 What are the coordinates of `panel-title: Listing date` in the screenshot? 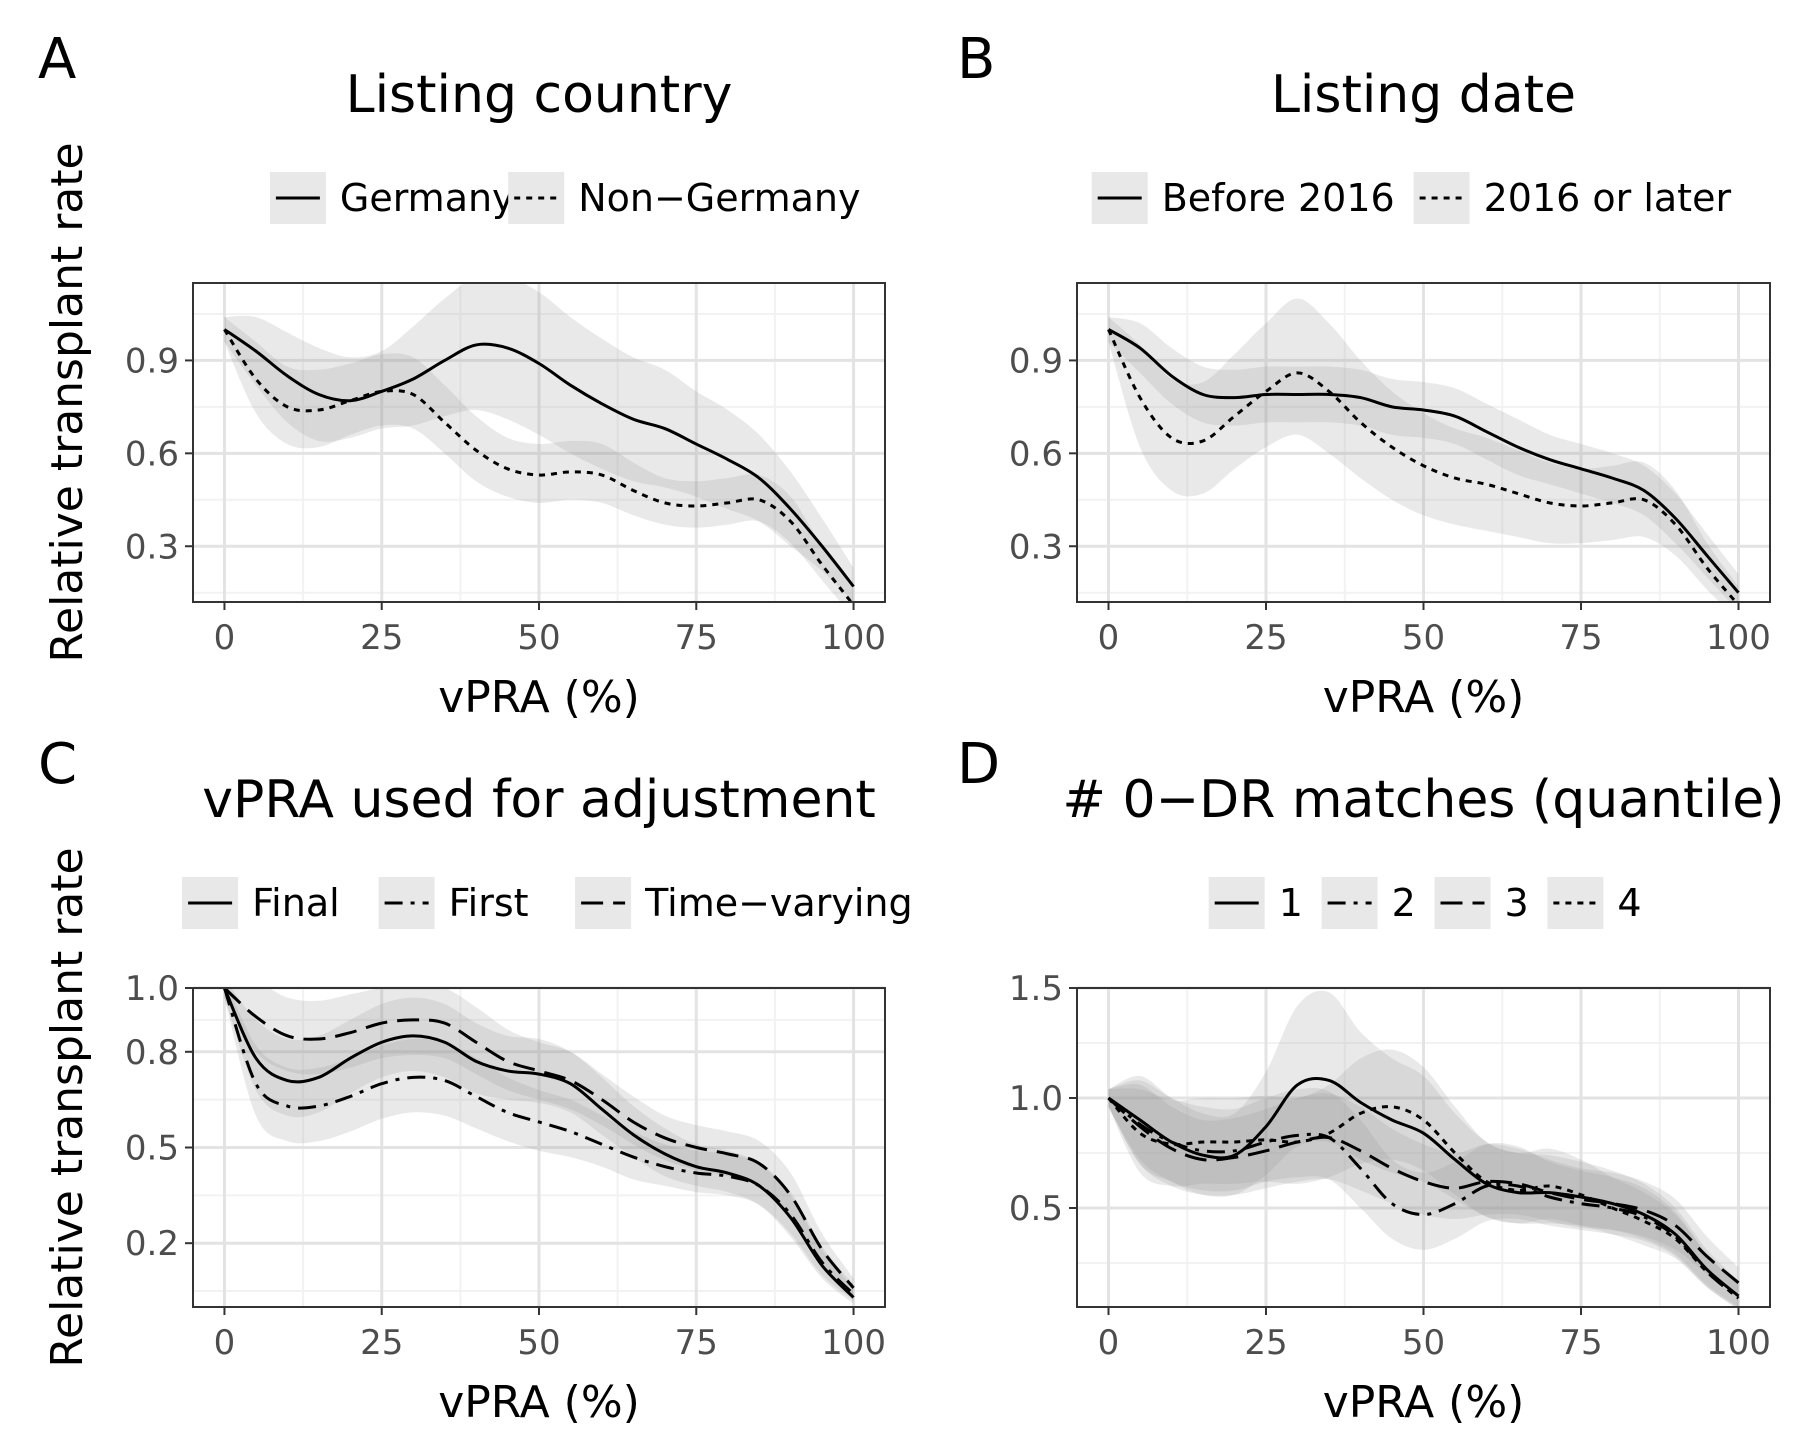 It's located at (1423, 95).